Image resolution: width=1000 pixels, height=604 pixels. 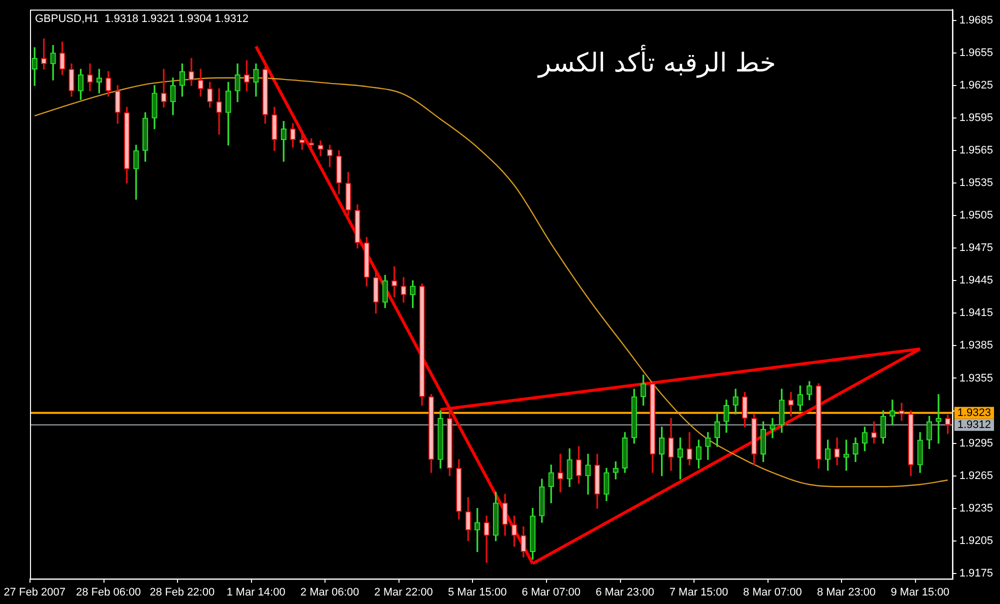 What do you see at coordinates (976, 540) in the screenshot?
I see `y-tick-label: 1.9205` at bounding box center [976, 540].